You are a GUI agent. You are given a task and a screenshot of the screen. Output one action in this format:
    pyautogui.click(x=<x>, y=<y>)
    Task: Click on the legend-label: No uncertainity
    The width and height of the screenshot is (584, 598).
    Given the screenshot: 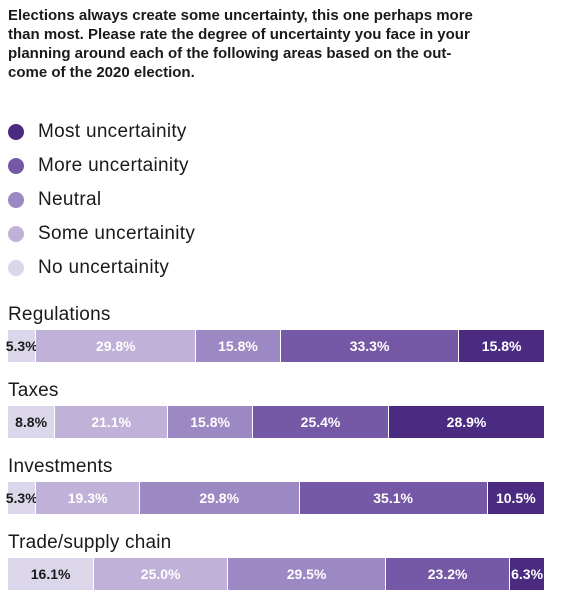 What is the action you would take?
    pyautogui.click(x=104, y=267)
    